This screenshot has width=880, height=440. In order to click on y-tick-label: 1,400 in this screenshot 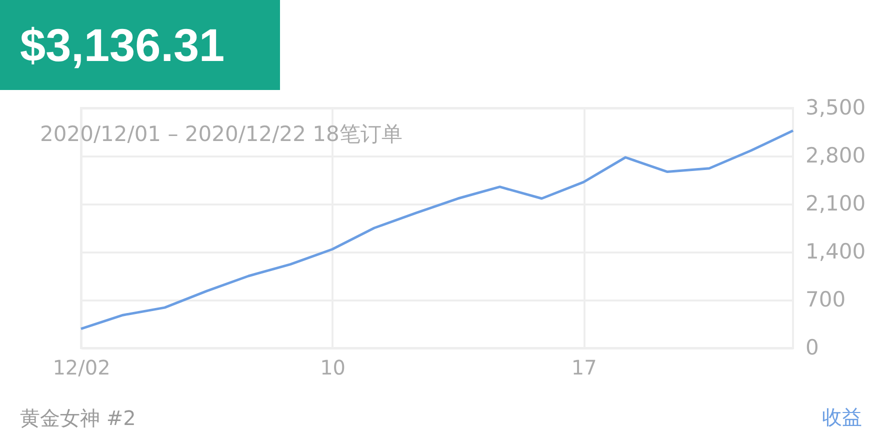, I will do `click(836, 252)`.